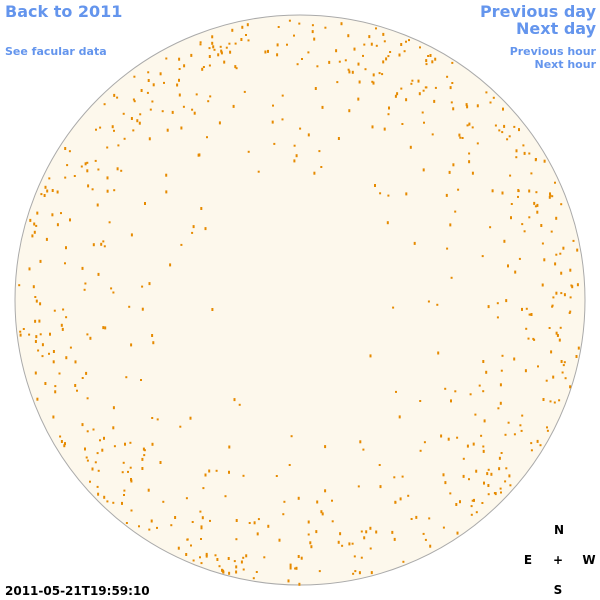 The width and height of the screenshot is (600, 600). I want to click on previous-hour-link: Previous hour, so click(552, 51).